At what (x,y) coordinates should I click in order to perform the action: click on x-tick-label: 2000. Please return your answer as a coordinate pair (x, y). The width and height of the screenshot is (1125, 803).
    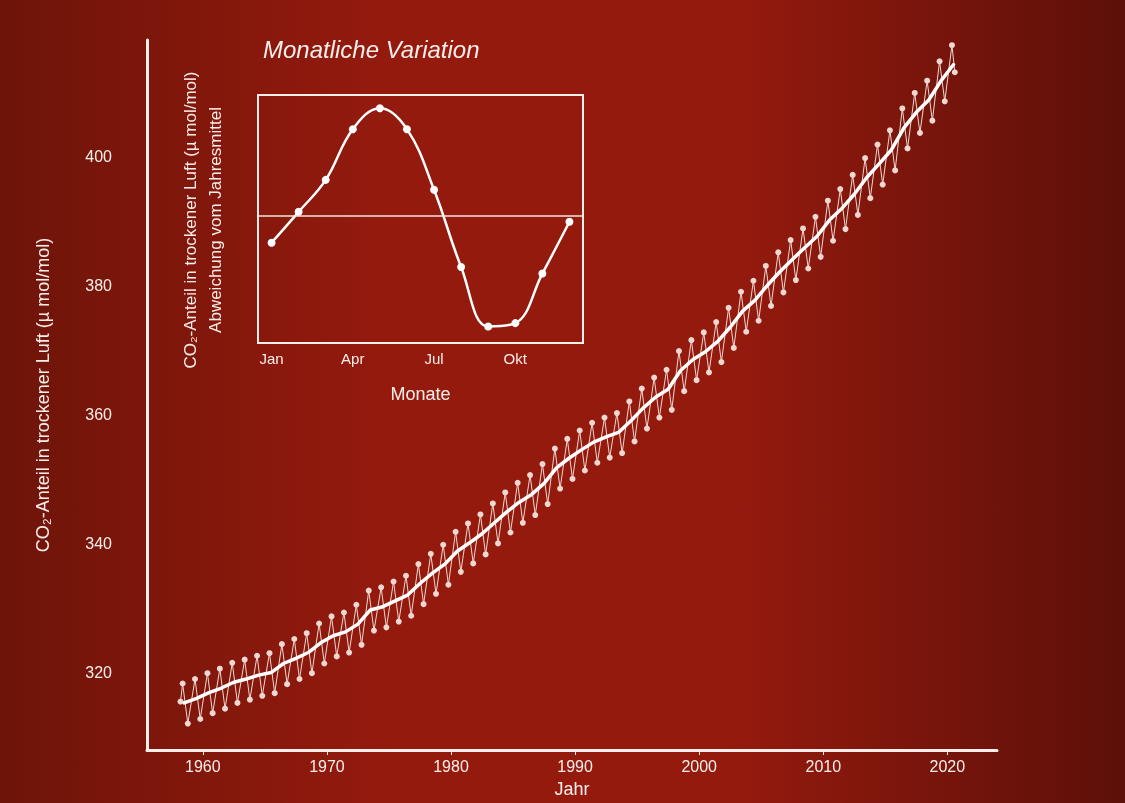
    Looking at the image, I should click on (699, 766).